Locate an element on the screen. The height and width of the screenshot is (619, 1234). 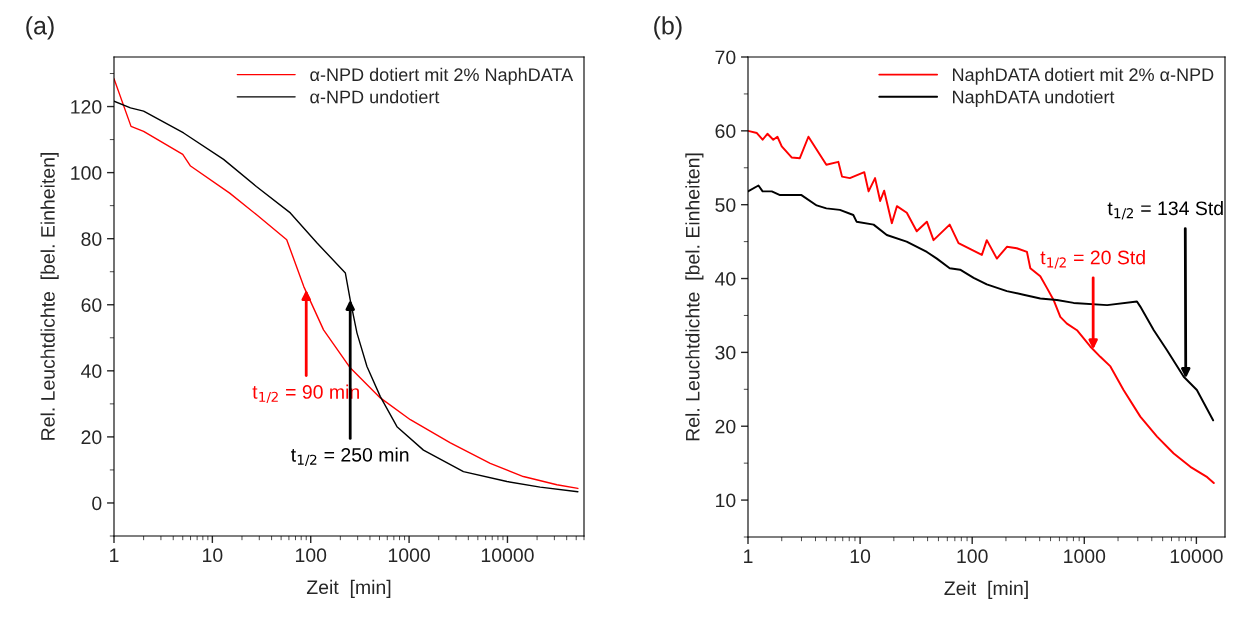
y-tick-label: 80 is located at coordinates (91, 239).